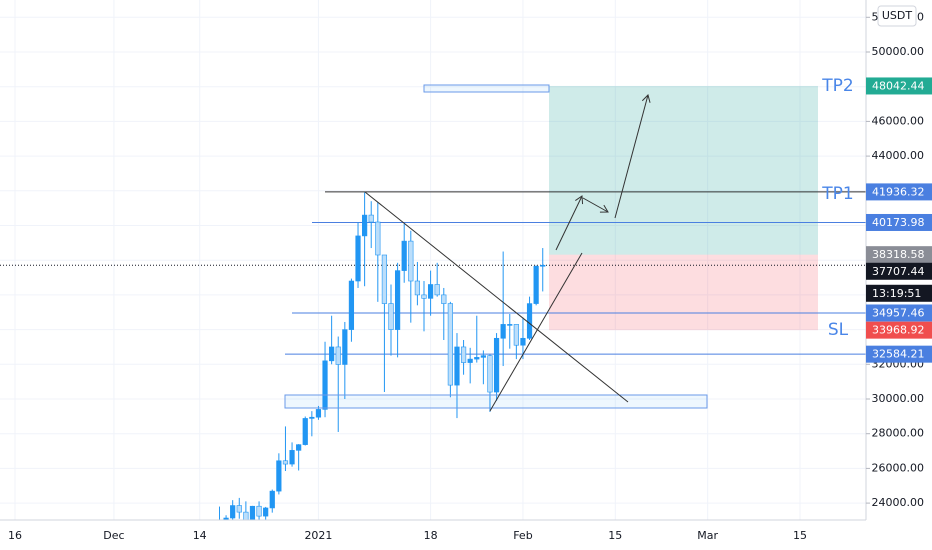  Describe the element at coordinates (522, 535) in the screenshot. I see `x-tick-label: Feb` at that location.